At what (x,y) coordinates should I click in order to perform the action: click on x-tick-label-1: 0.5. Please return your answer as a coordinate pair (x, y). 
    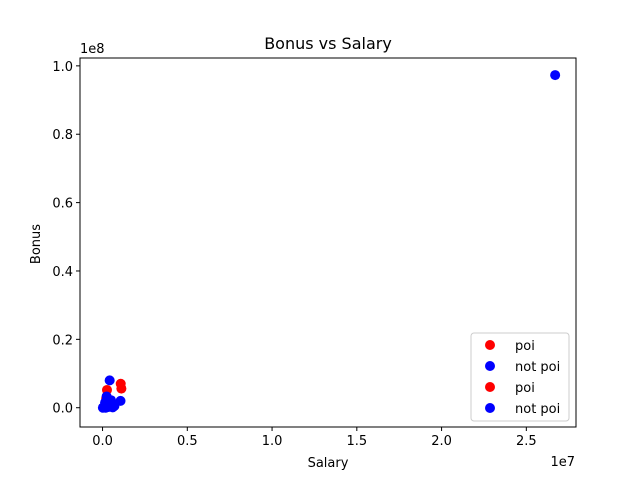
    Looking at the image, I should click on (187, 441).